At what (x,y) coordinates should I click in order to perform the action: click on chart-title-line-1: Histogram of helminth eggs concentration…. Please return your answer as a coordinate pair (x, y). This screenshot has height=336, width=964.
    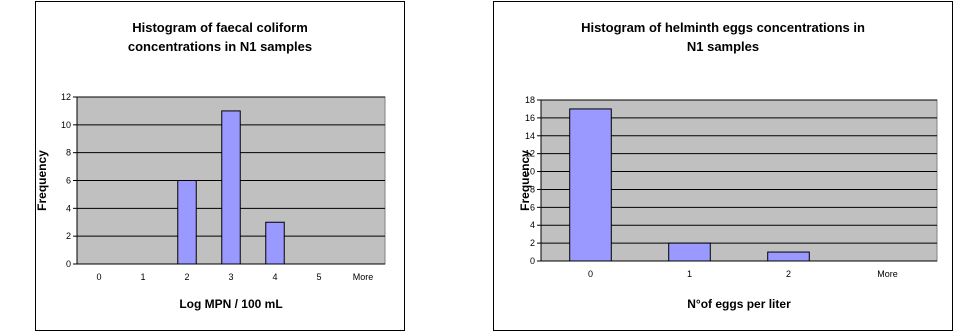
    Looking at the image, I should click on (723, 27).